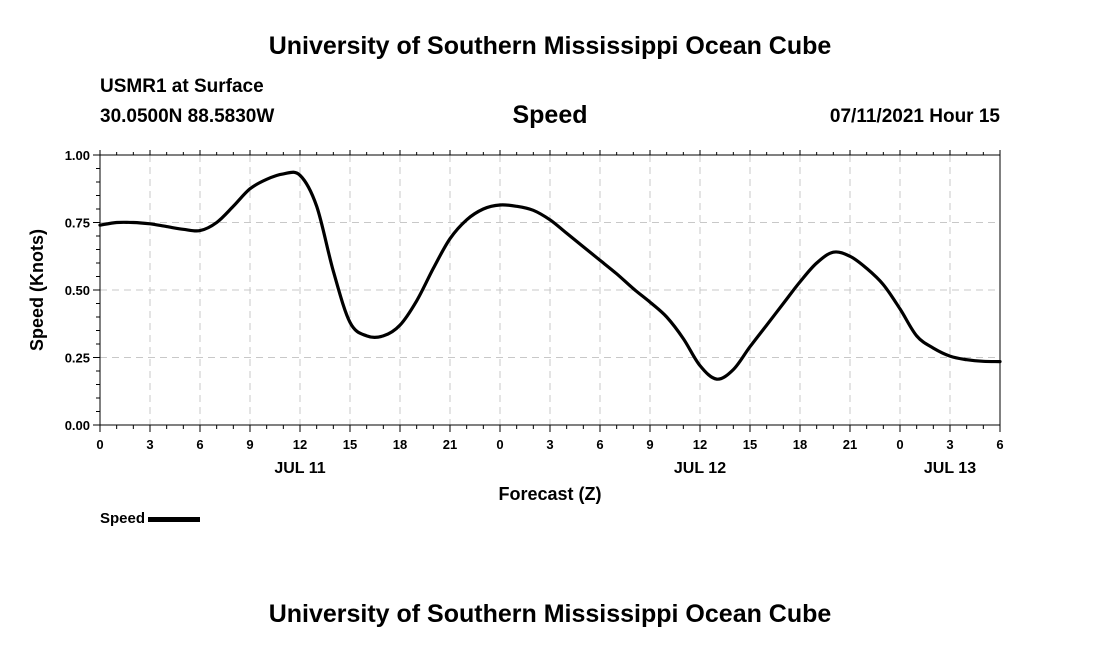  I want to click on station-label: USMR1 at Surface, so click(182, 86).